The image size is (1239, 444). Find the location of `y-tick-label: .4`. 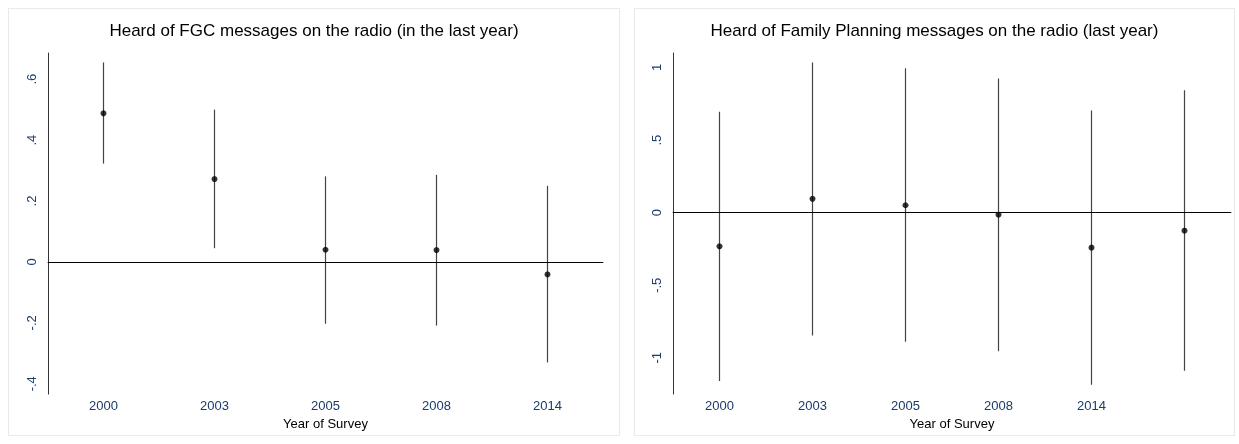

y-tick-label: .4 is located at coordinates (31, 140).